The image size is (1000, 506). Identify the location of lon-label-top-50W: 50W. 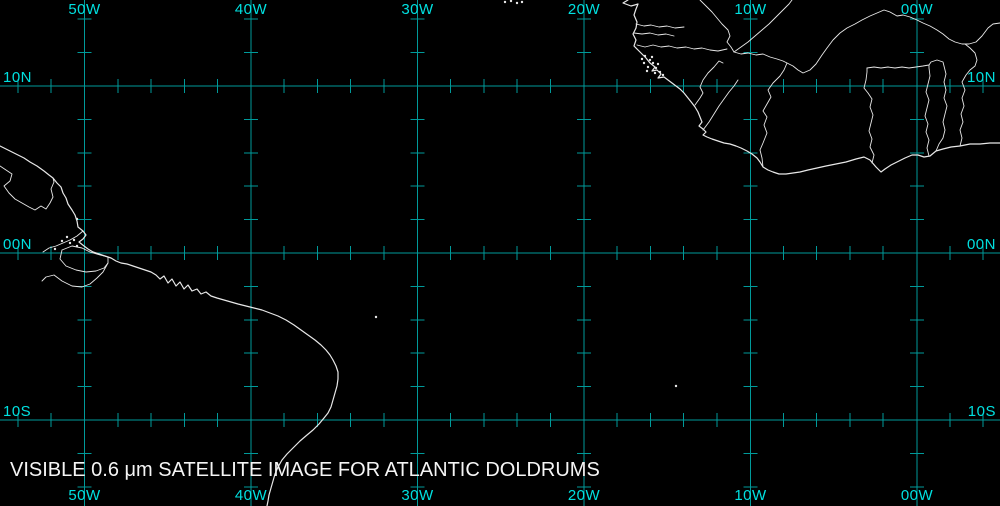
(84, 9).